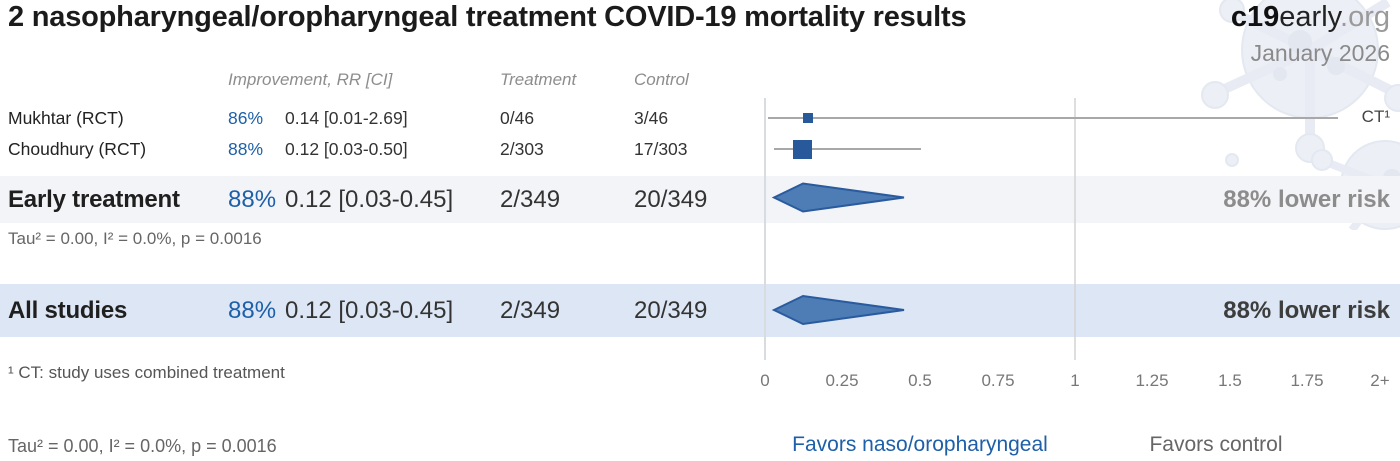  Describe the element at coordinates (1320, 53) in the screenshot. I see `report-date: January 2026` at that location.